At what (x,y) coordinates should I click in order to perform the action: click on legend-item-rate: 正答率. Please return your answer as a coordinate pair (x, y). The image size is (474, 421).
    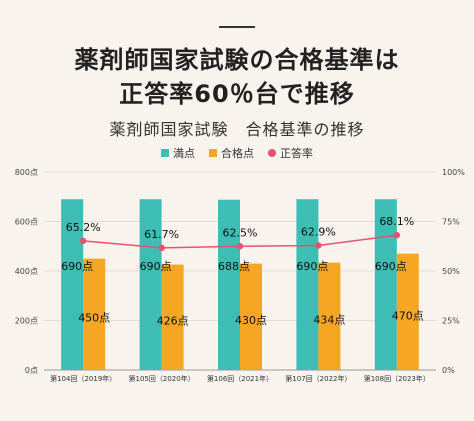
    Looking at the image, I should click on (290, 153).